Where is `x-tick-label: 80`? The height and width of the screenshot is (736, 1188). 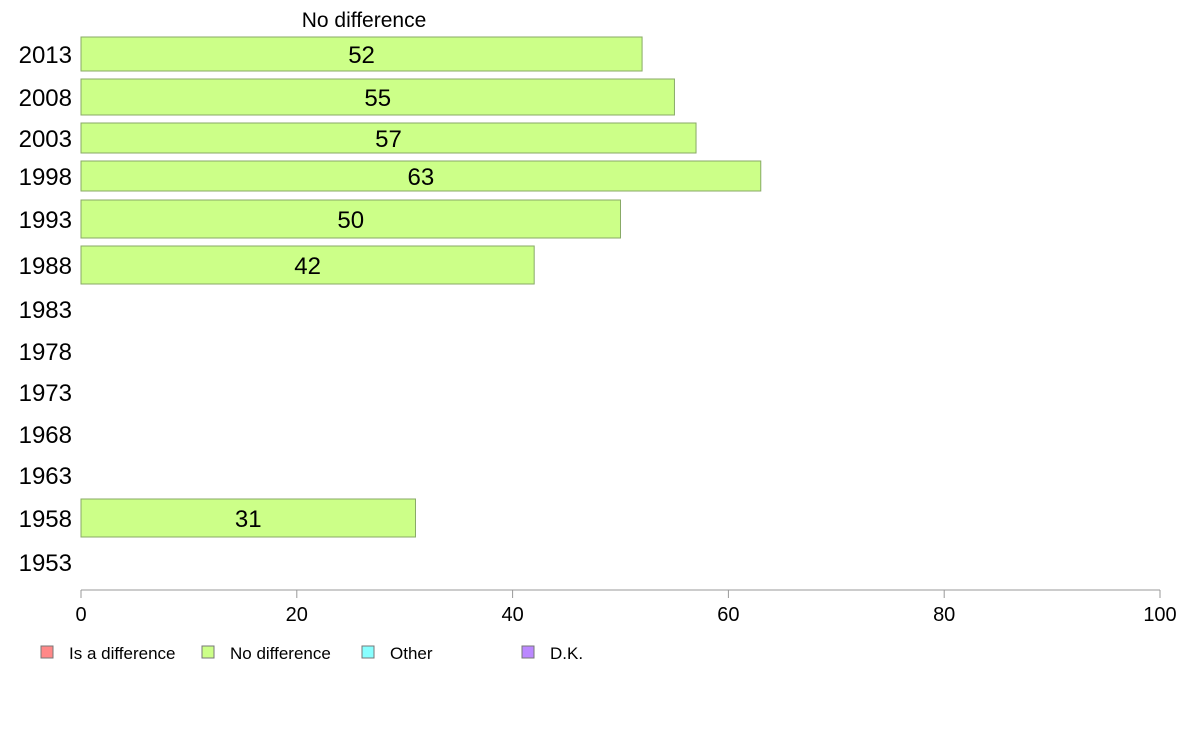
x-tick-label: 80 is located at coordinates (944, 615).